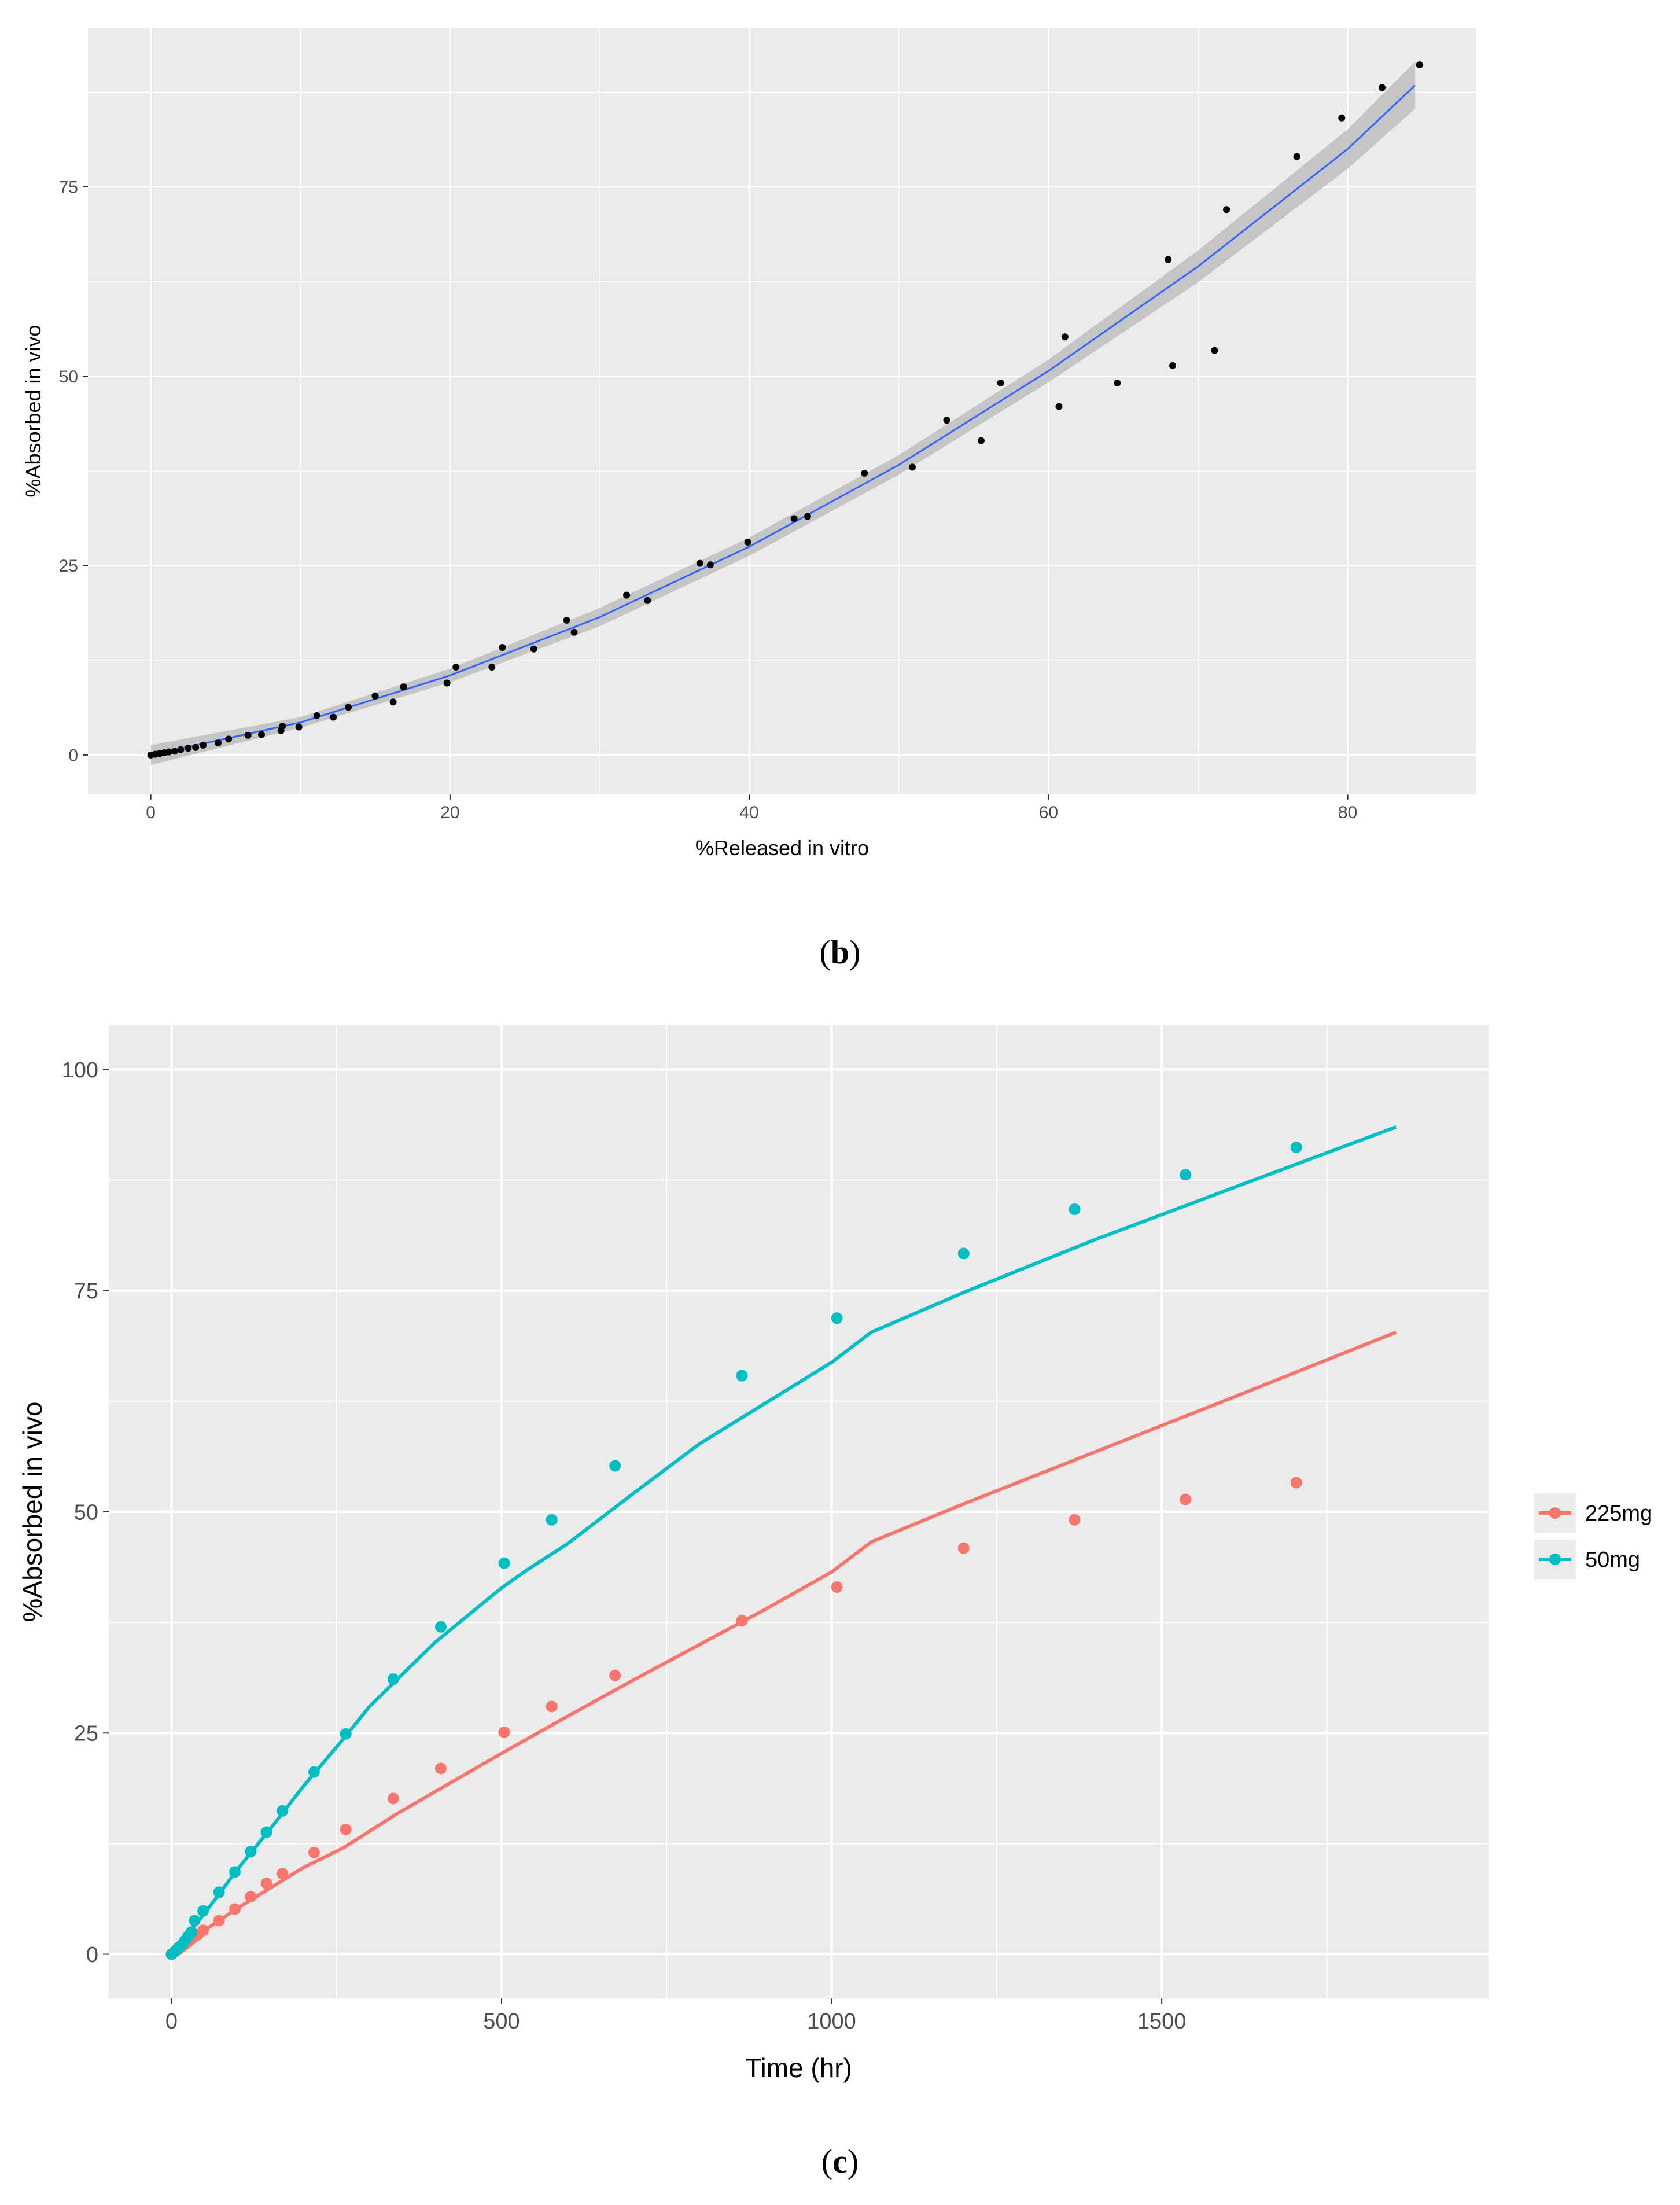  Describe the element at coordinates (33, 411) in the screenshot. I see `chart-b-y-axis-title: %Absorbed in vivo` at that location.